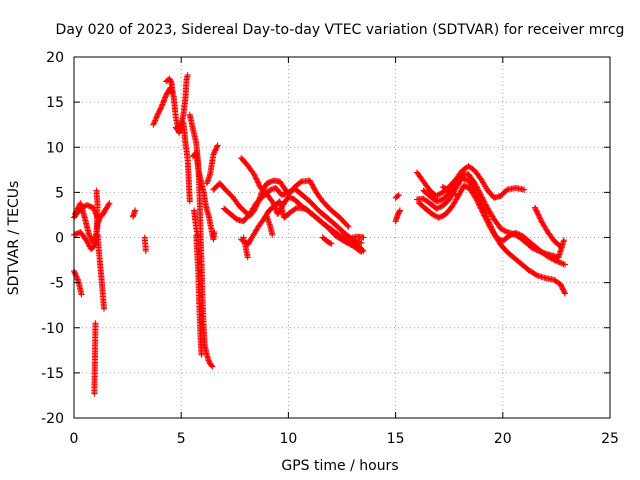  I want to click on y-tick-label: 10, so click(55, 148).